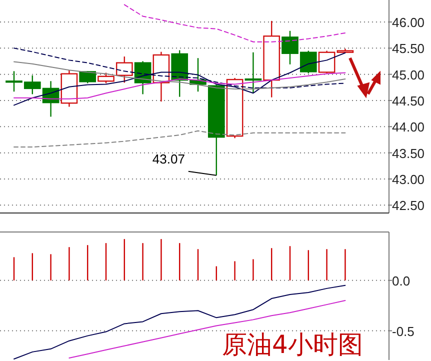 The image size is (431, 361). What do you see at coordinates (180, 139) in the screenshot?
I see `line-series` at bounding box center [180, 139].